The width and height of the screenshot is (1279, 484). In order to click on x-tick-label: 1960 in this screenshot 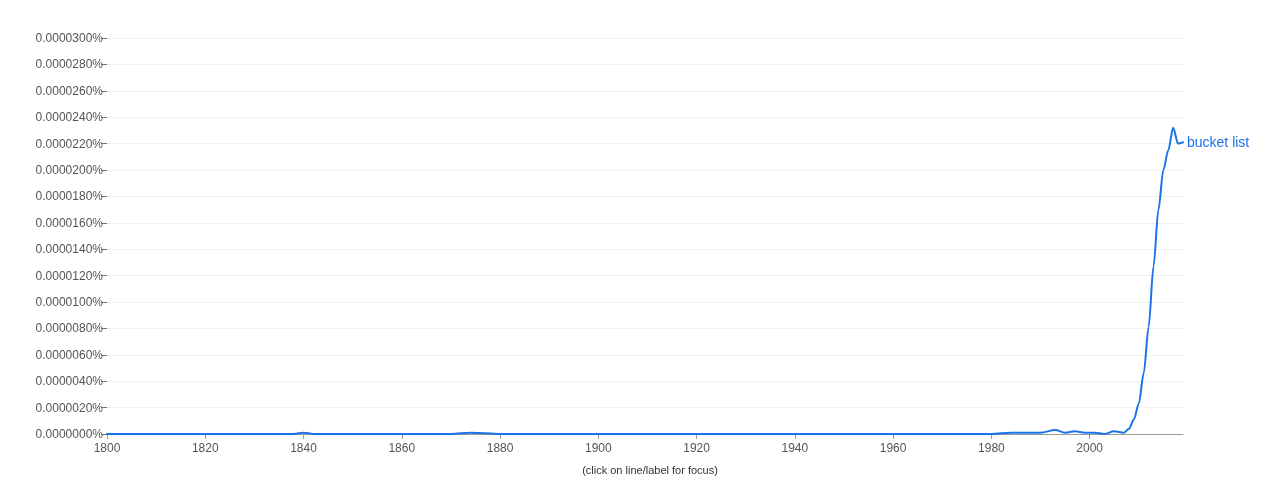, I will do `click(893, 448)`.